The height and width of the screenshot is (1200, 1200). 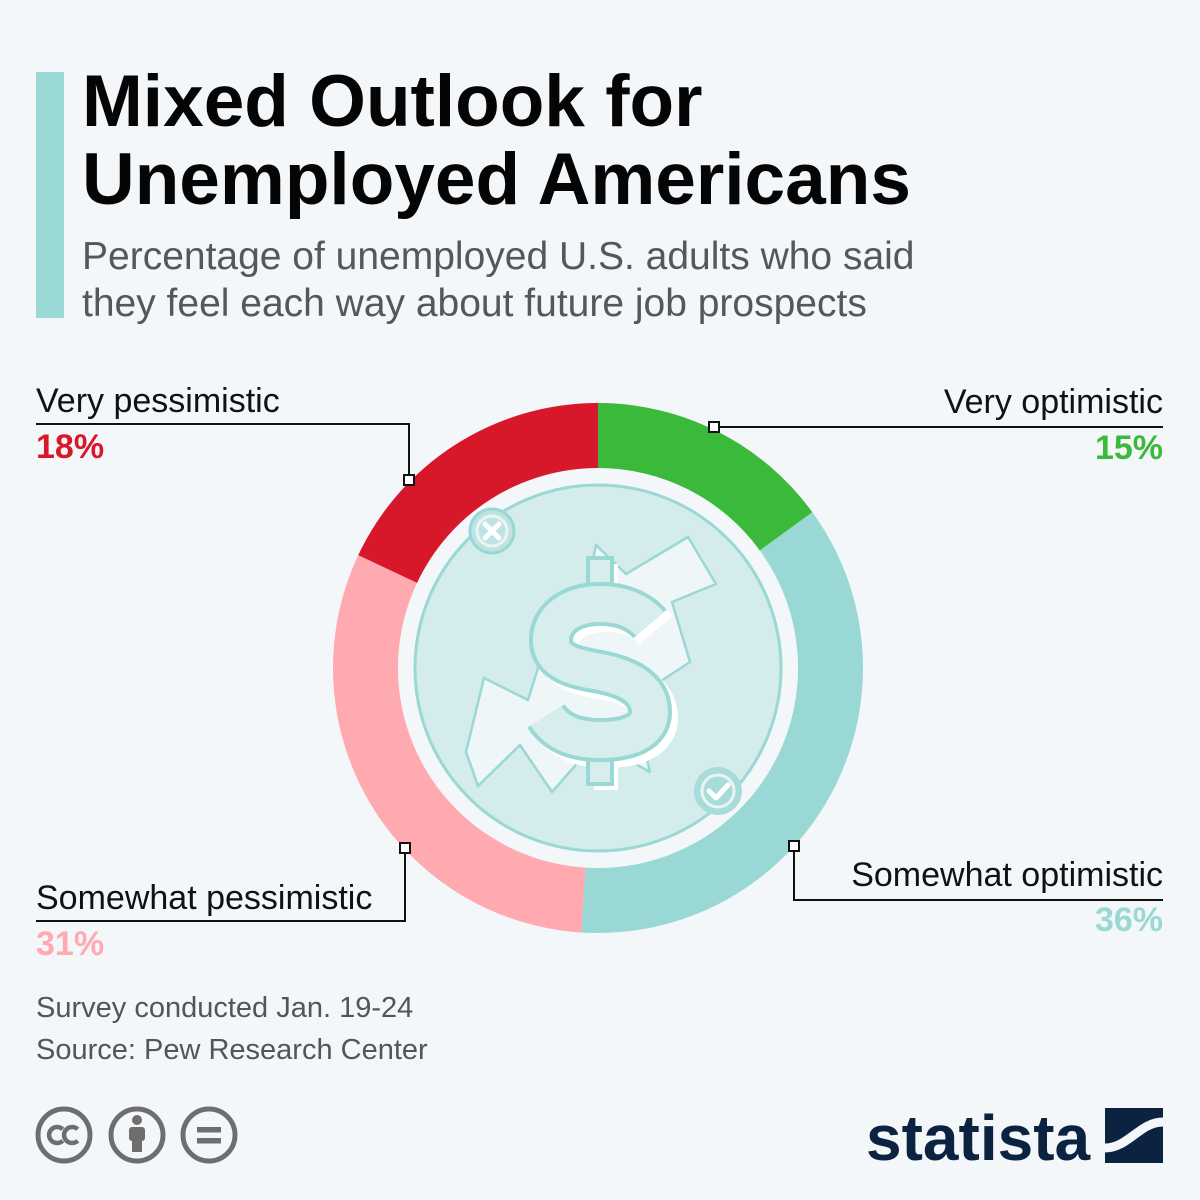 What do you see at coordinates (137, 1120) in the screenshot?
I see `attribution-icon-head` at bounding box center [137, 1120].